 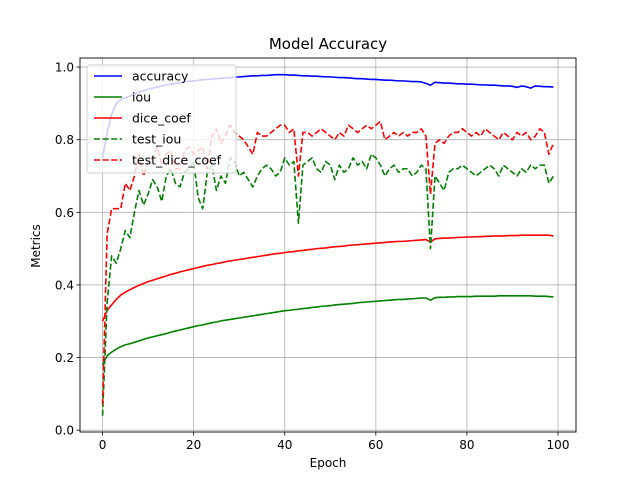 I want to click on y-tick-label: 0.2, so click(x=64, y=358).